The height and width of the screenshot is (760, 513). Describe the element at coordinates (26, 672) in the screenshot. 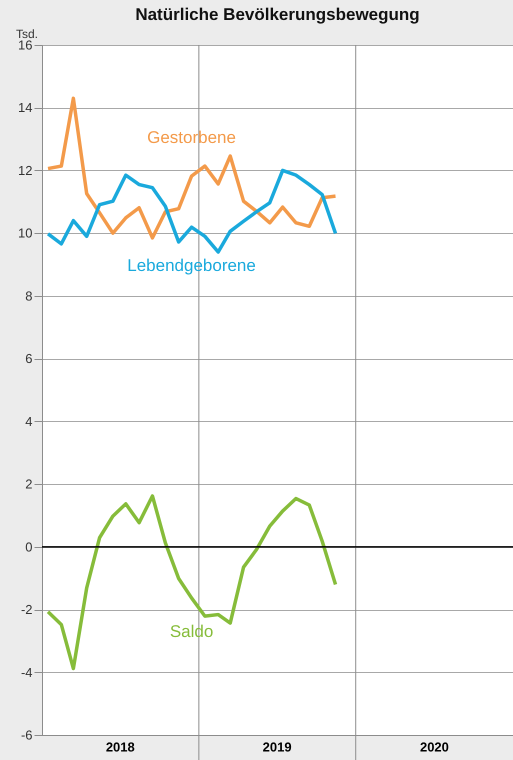

I see `y-tick-label: -4` at that location.